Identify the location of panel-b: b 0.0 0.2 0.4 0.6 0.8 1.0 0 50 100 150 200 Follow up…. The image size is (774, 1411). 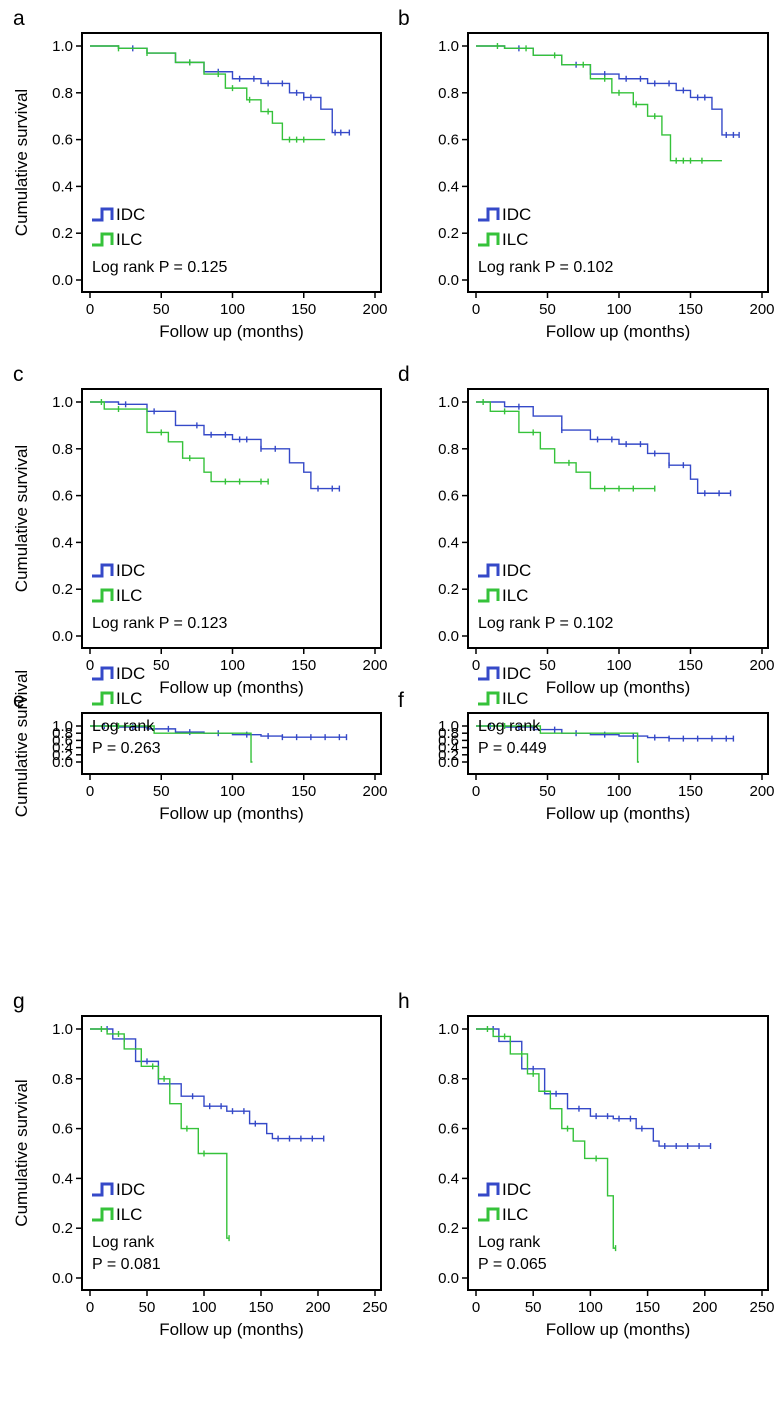
(586, 174).